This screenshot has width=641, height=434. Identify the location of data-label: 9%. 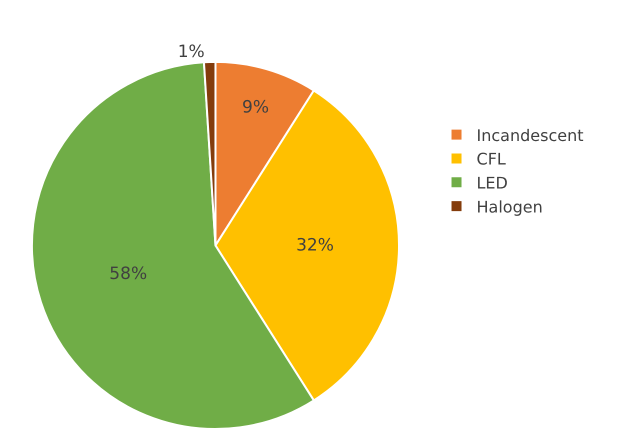
(256, 108).